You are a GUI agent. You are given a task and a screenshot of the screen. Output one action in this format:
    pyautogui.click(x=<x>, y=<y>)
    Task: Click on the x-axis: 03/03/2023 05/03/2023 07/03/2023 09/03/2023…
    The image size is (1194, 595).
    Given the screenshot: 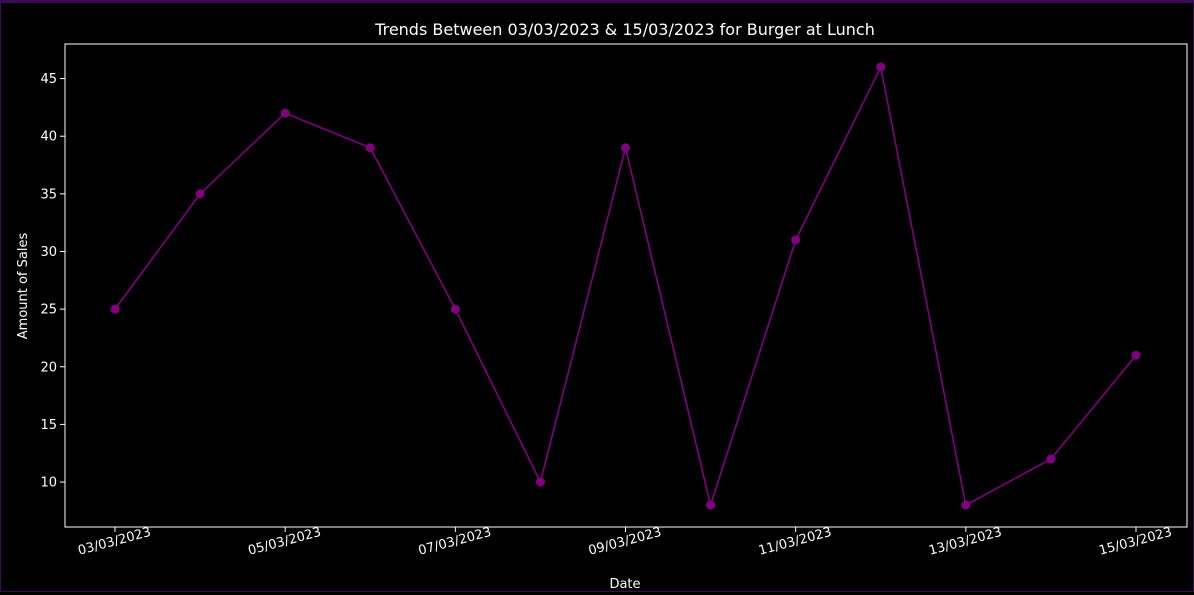 What is the action you would take?
    pyautogui.click(x=624, y=542)
    